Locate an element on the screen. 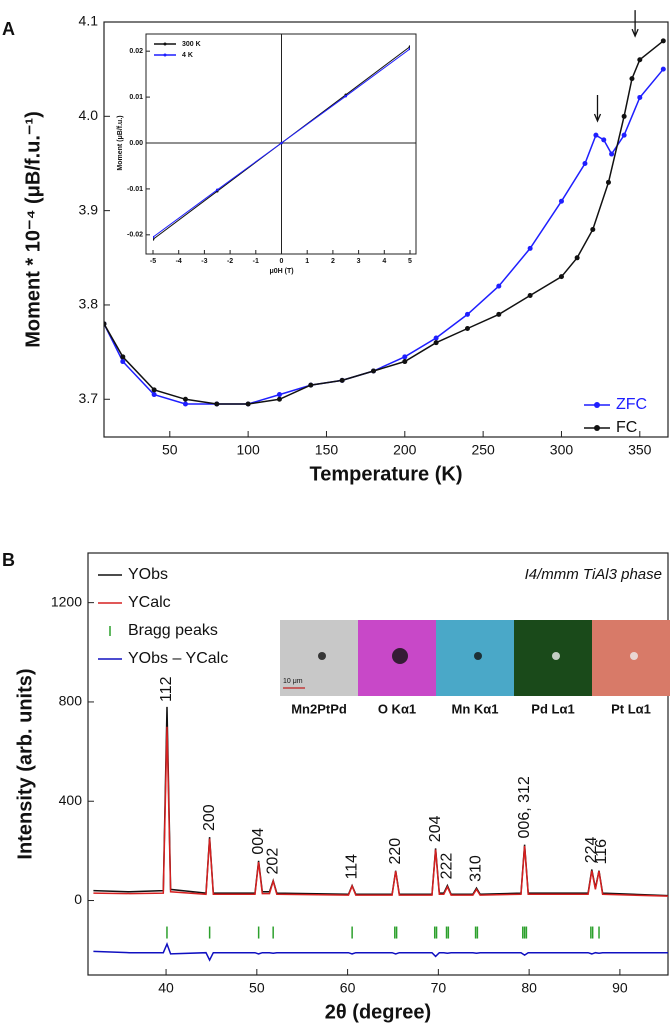  panel-label: B is located at coordinates (8, 560).